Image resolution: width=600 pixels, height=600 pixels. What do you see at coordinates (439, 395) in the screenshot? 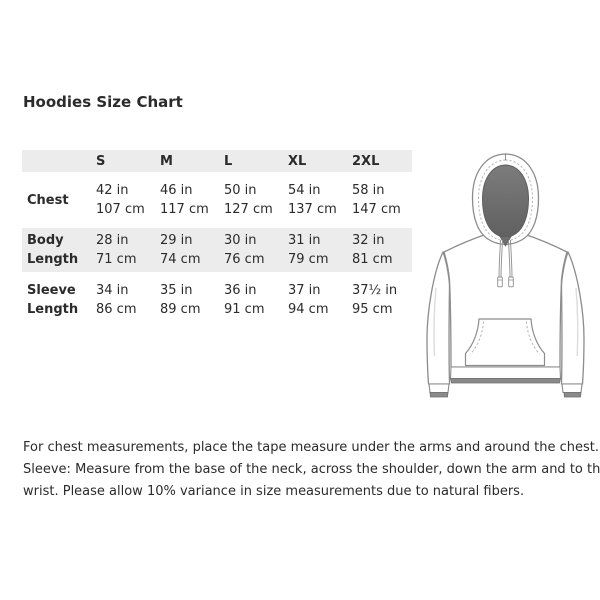
I see `hoodie-left-cuff-trim` at bounding box center [439, 395].